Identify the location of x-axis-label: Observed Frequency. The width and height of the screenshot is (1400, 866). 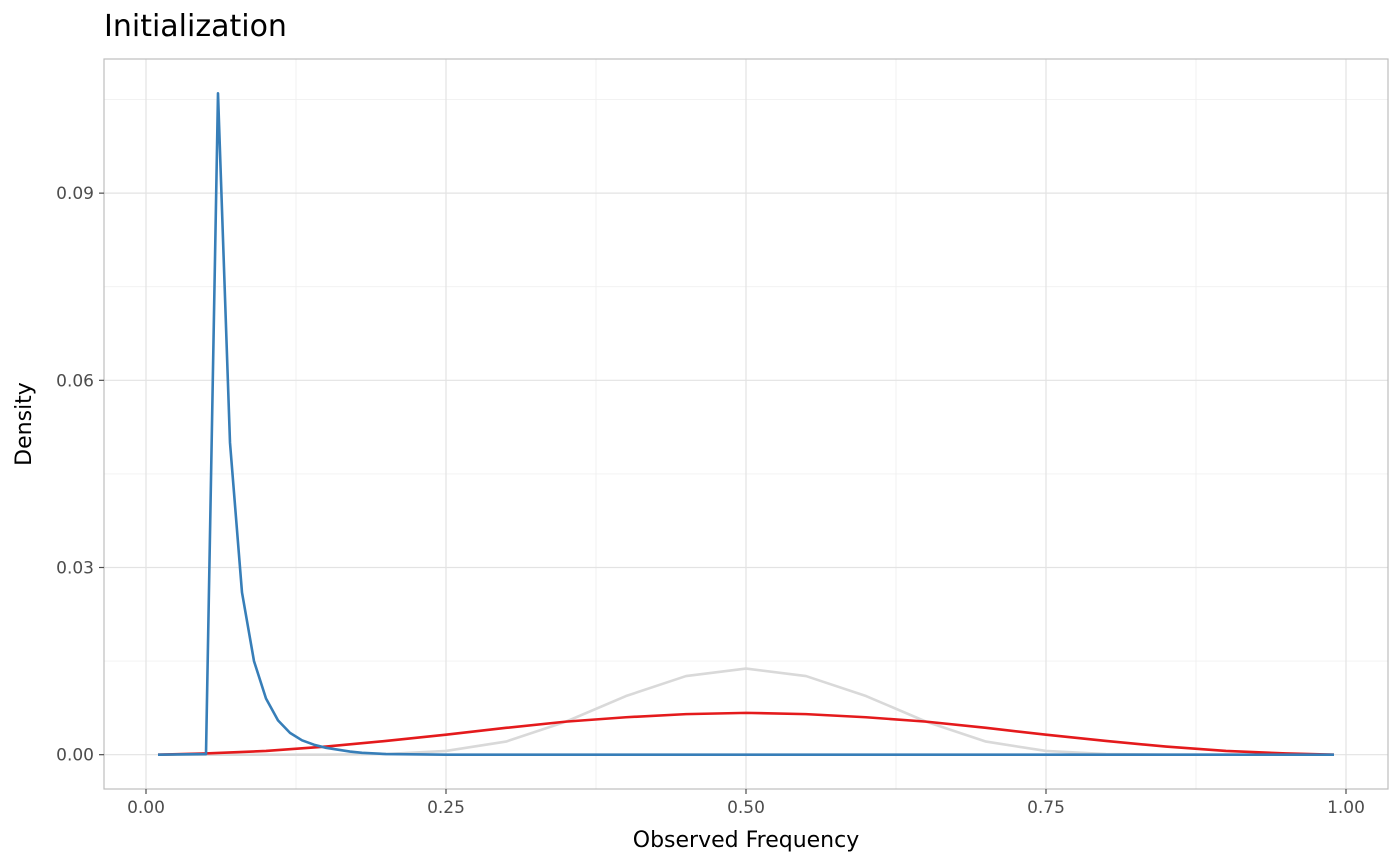
(746, 840).